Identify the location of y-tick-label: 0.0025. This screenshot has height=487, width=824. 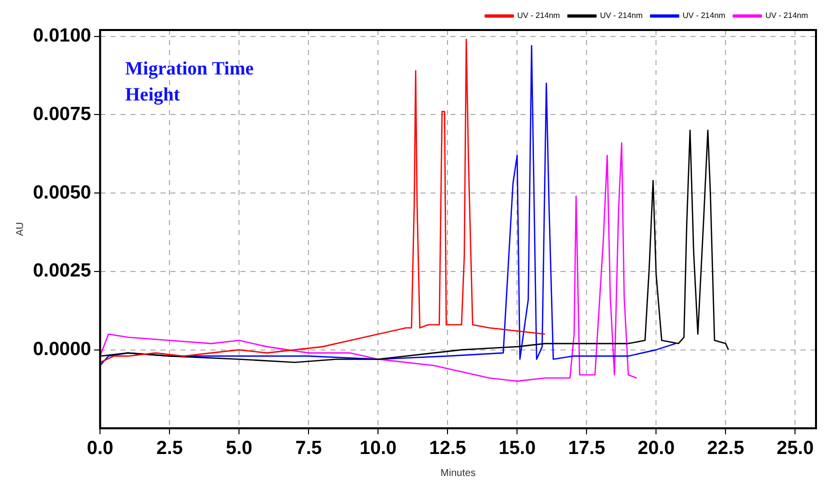
(62, 271).